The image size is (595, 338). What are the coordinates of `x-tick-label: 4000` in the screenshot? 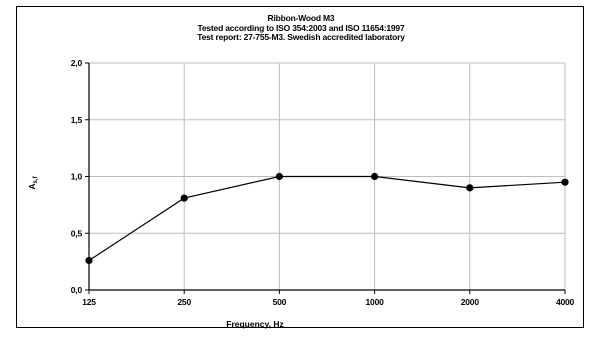 It's located at (565, 302).